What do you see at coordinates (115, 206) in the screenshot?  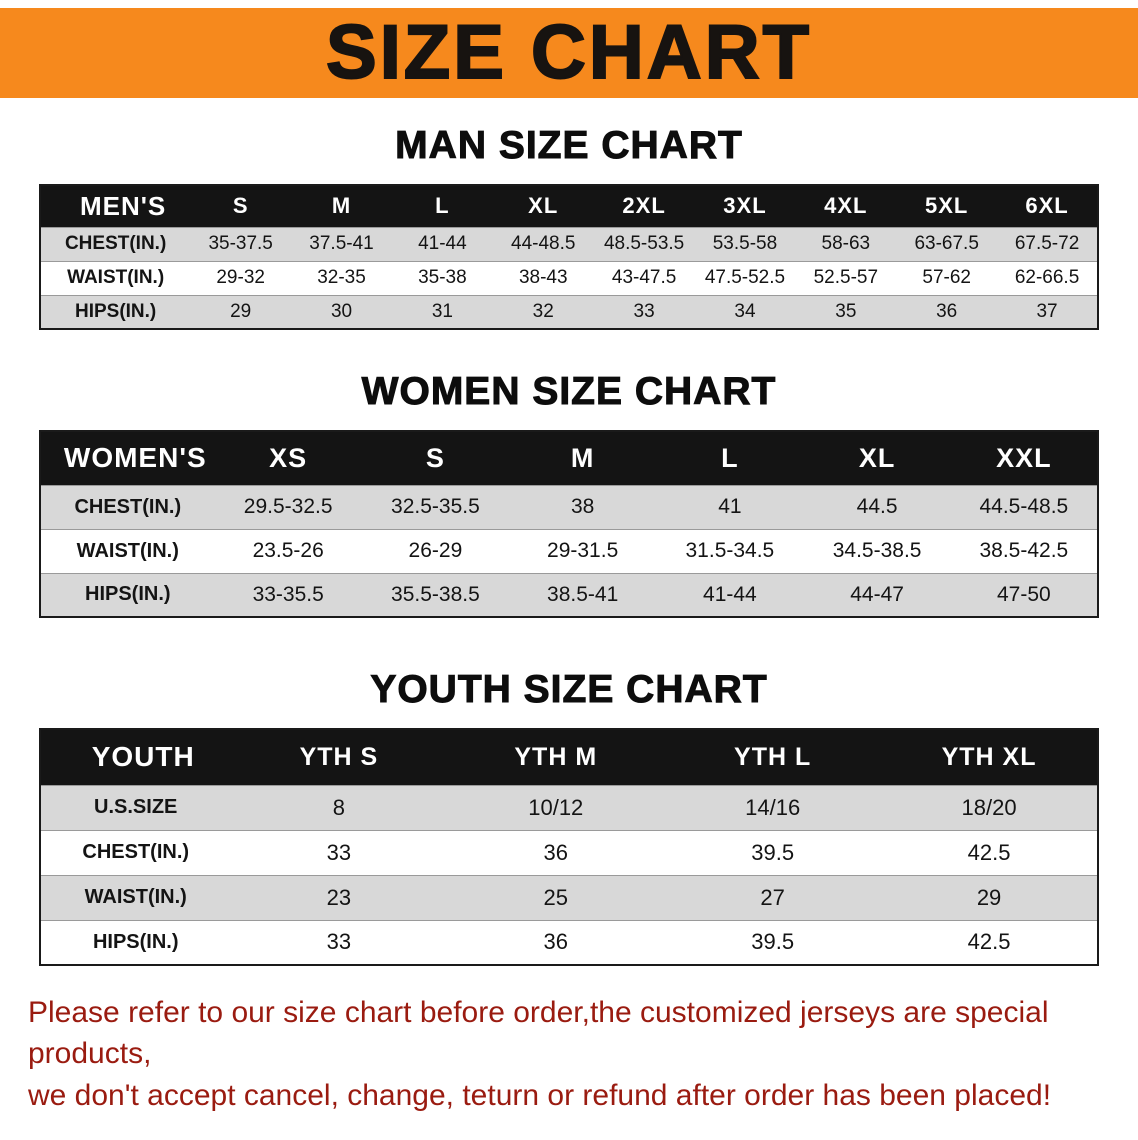 I see `table-corner-label: MEN'S` at bounding box center [115, 206].